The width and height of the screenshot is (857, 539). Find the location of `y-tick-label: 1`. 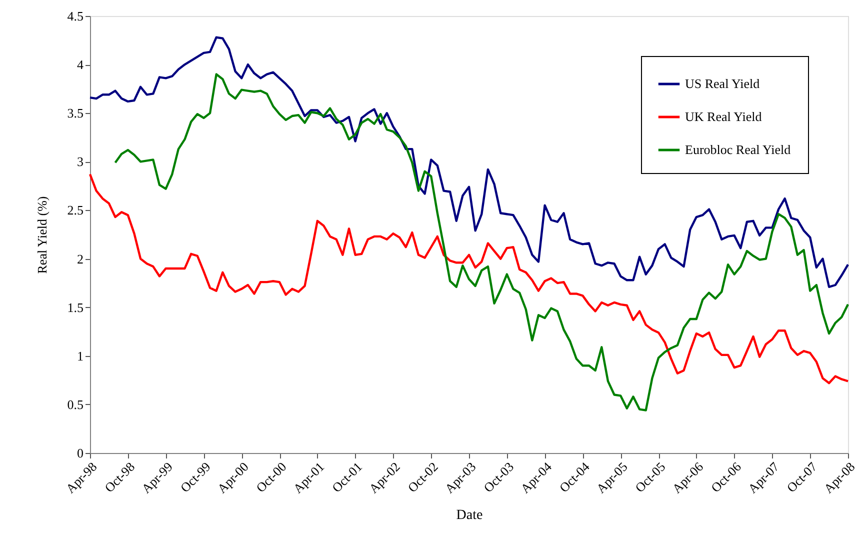

y-tick-label: 1 is located at coordinates (80, 356).